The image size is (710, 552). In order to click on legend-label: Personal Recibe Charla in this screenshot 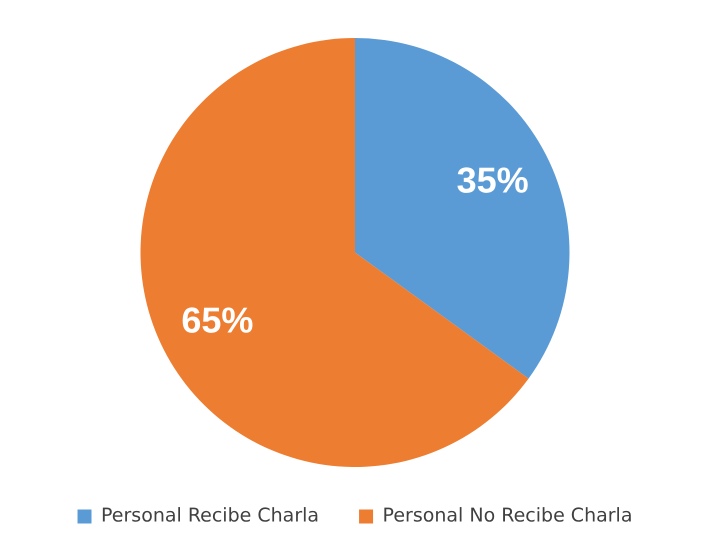, I will do `click(210, 515)`.